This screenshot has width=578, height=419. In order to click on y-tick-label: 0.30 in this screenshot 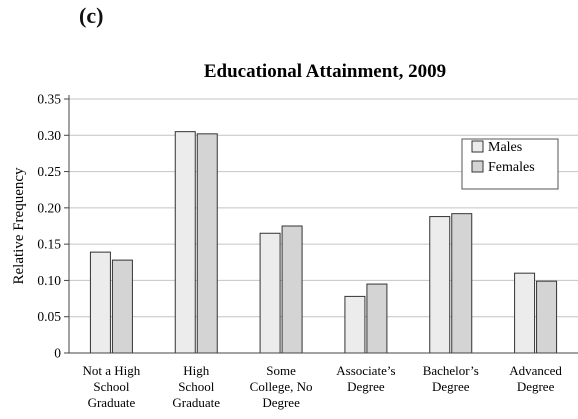, I will do `click(49, 135)`.